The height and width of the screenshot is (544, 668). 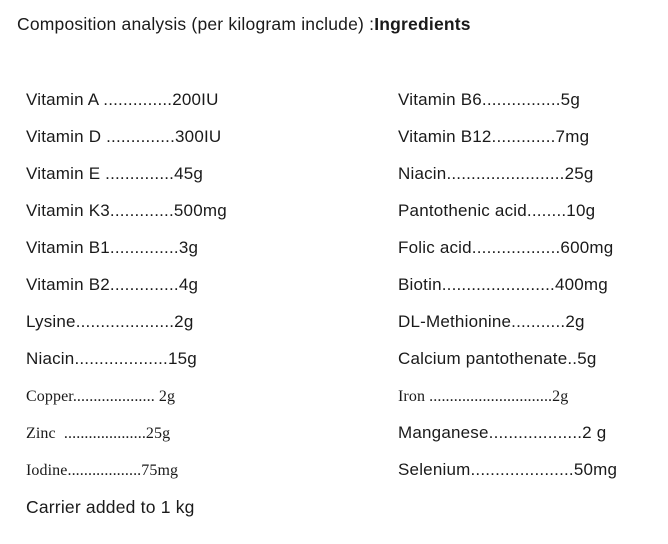 I want to click on ingredient-row-lysine: Lysine....................2g, so click(x=110, y=321).